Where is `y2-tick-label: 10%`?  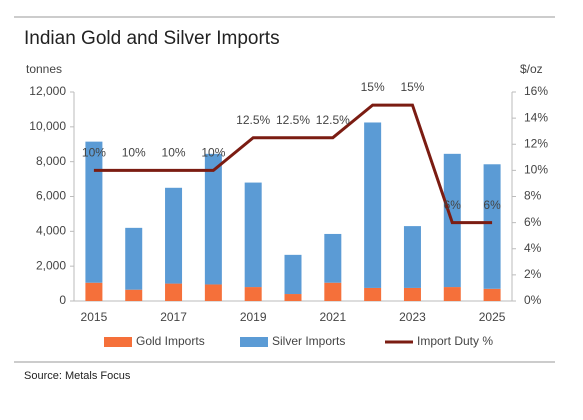
y2-tick-label: 10% is located at coordinates (536, 170).